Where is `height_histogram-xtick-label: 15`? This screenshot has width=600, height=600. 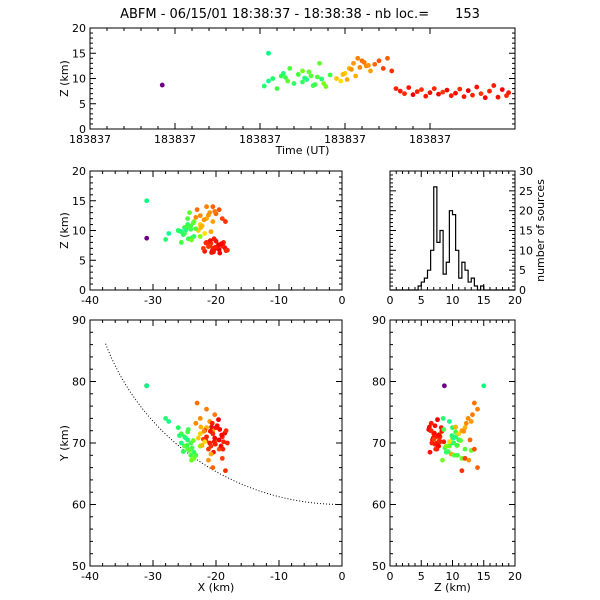 height_histogram-xtick-label: 15 is located at coordinates (484, 300).